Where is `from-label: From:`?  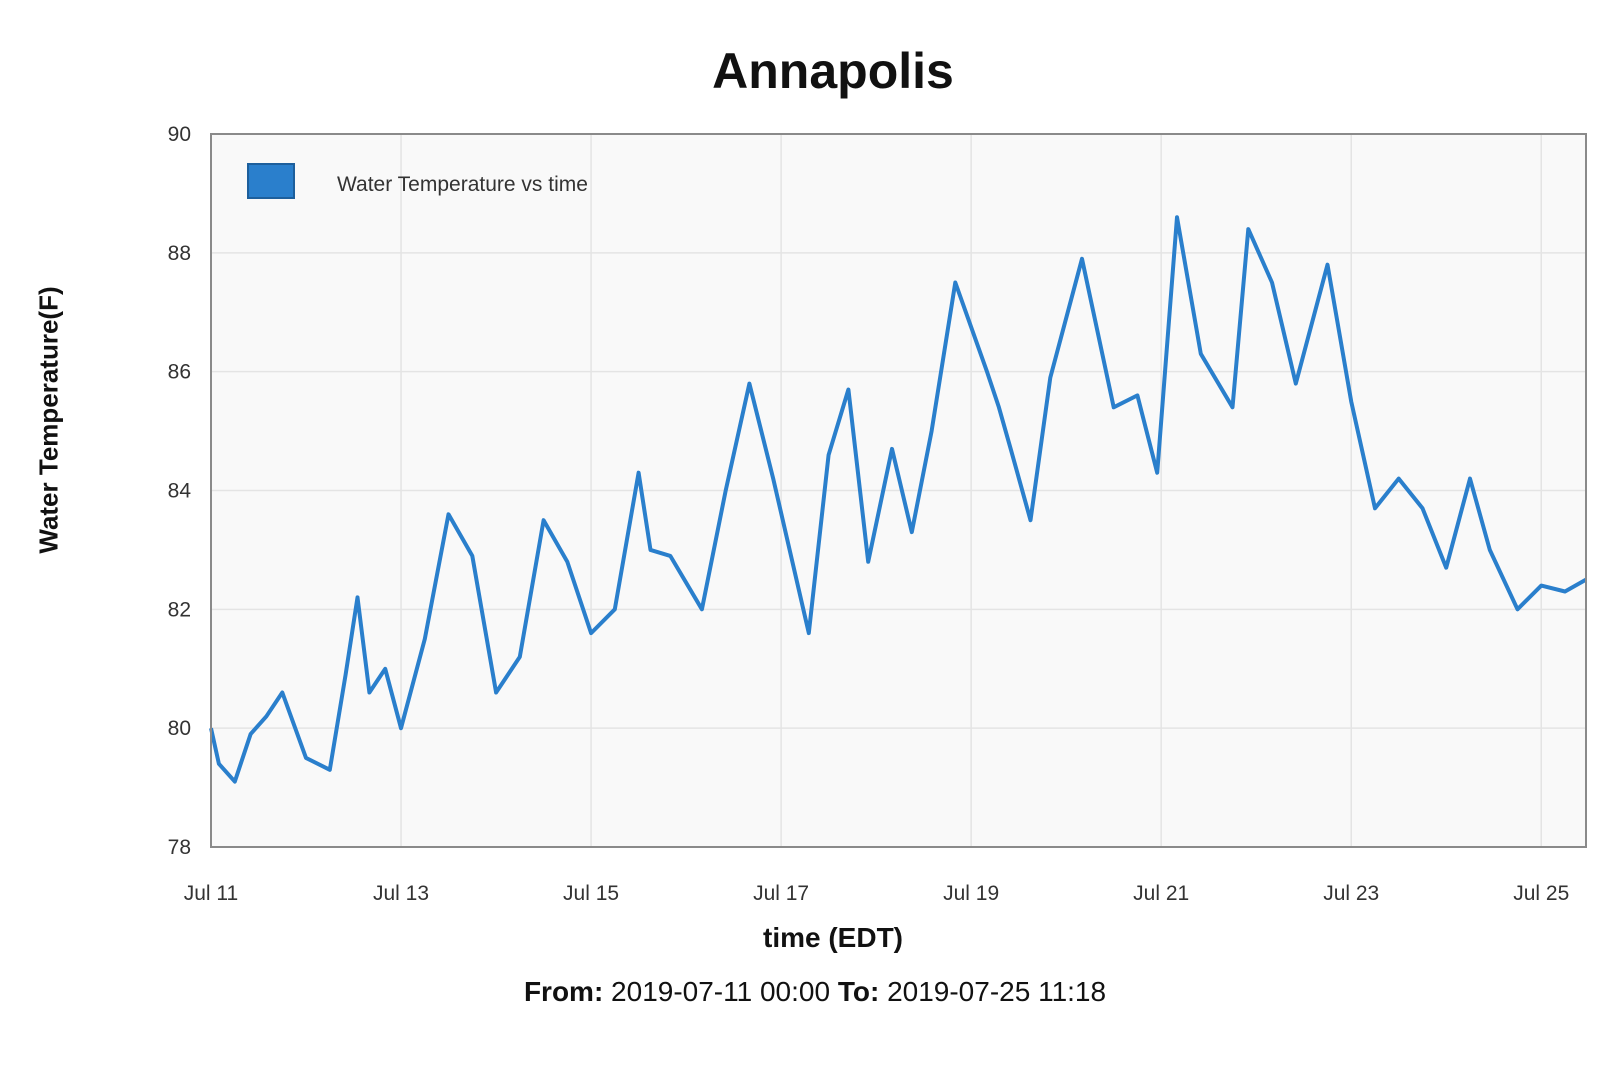
from-label: From: is located at coordinates (563, 991).